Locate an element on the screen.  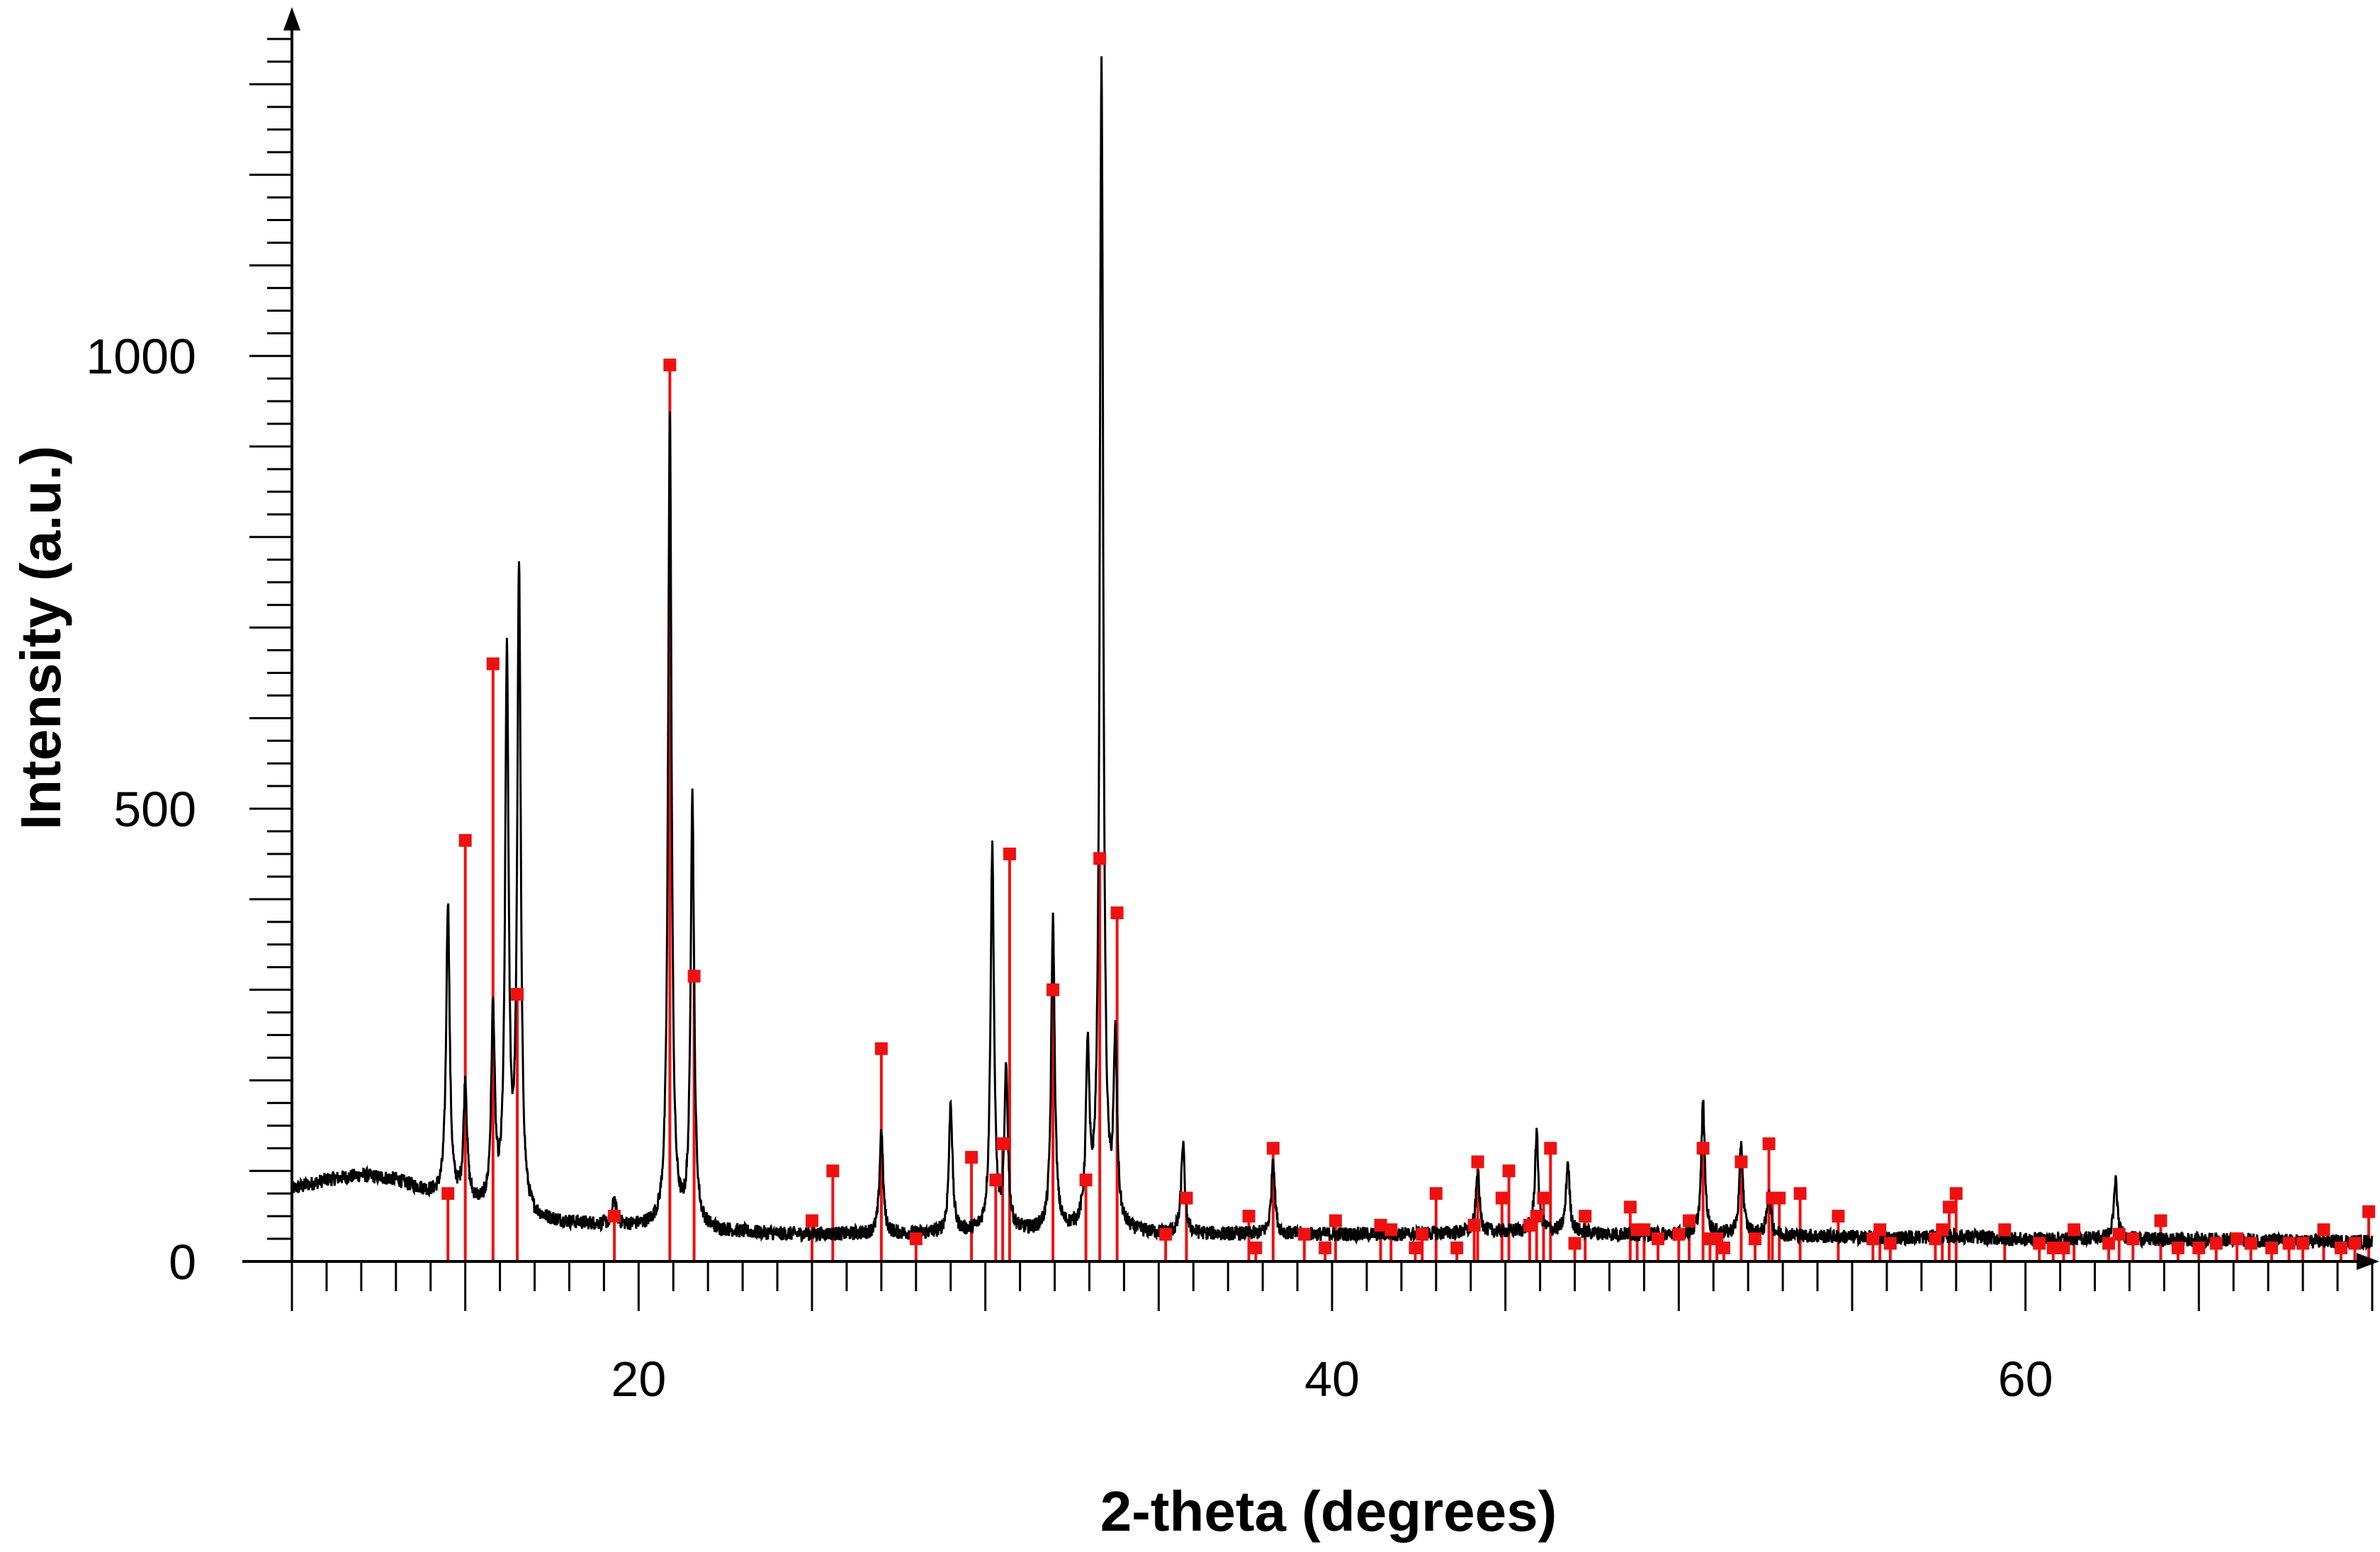
y-tick-labels: 0 500 1000 is located at coordinates (141, 809).